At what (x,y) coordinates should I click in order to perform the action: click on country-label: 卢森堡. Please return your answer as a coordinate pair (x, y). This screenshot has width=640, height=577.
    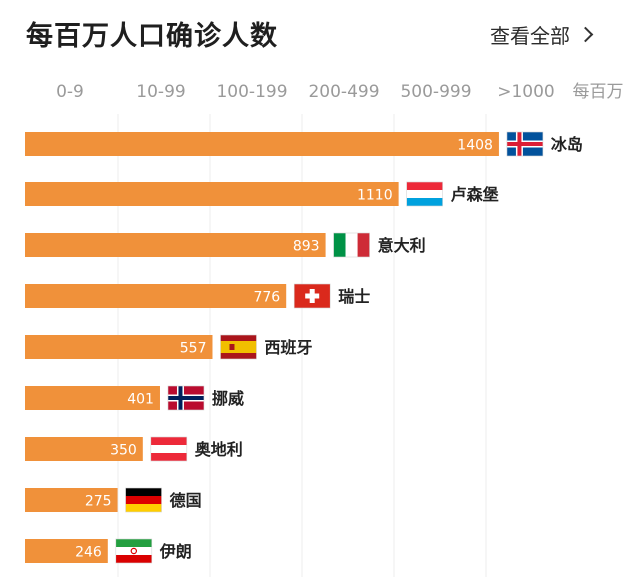
    Looking at the image, I should click on (475, 194).